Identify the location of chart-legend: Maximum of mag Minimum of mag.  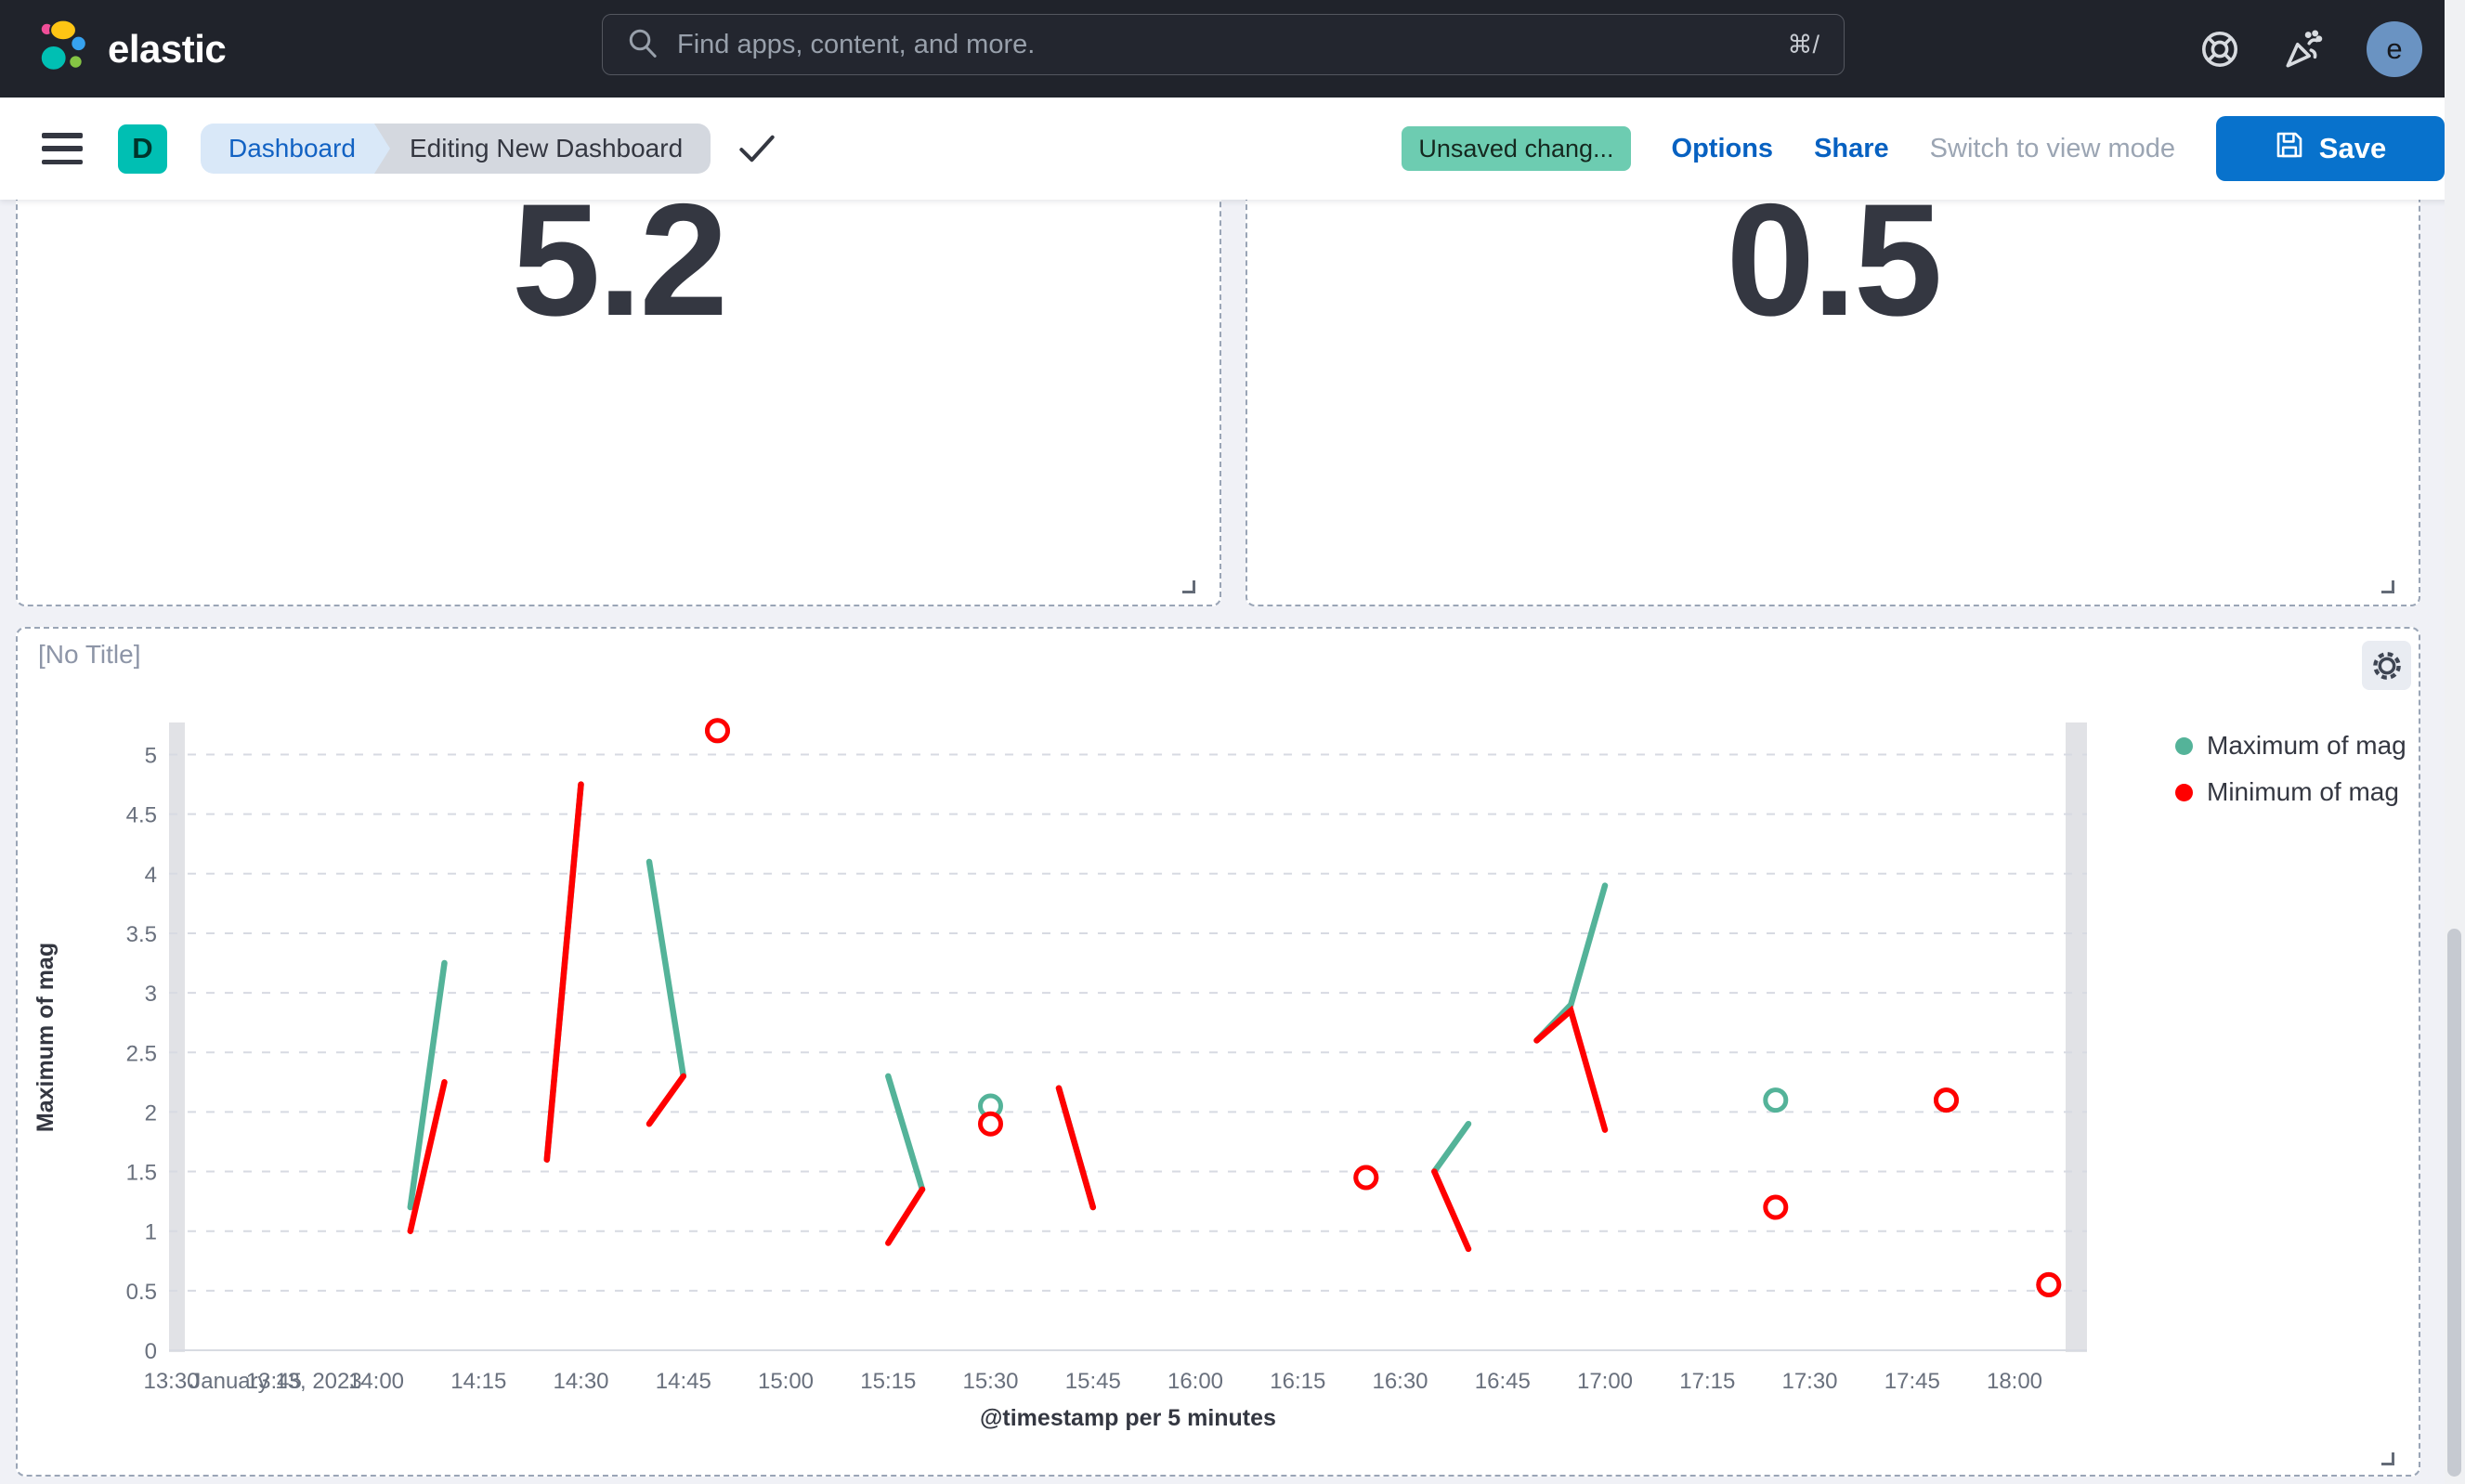
(2290, 769).